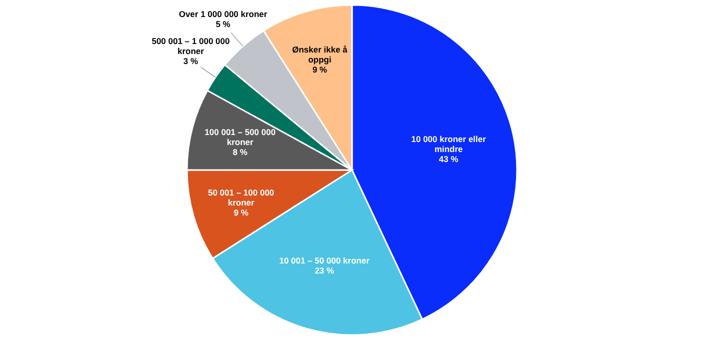 Image resolution: width=722 pixels, height=339 pixels. Describe the element at coordinates (240, 151) in the screenshot. I see `data-label: 8 %` at that location.